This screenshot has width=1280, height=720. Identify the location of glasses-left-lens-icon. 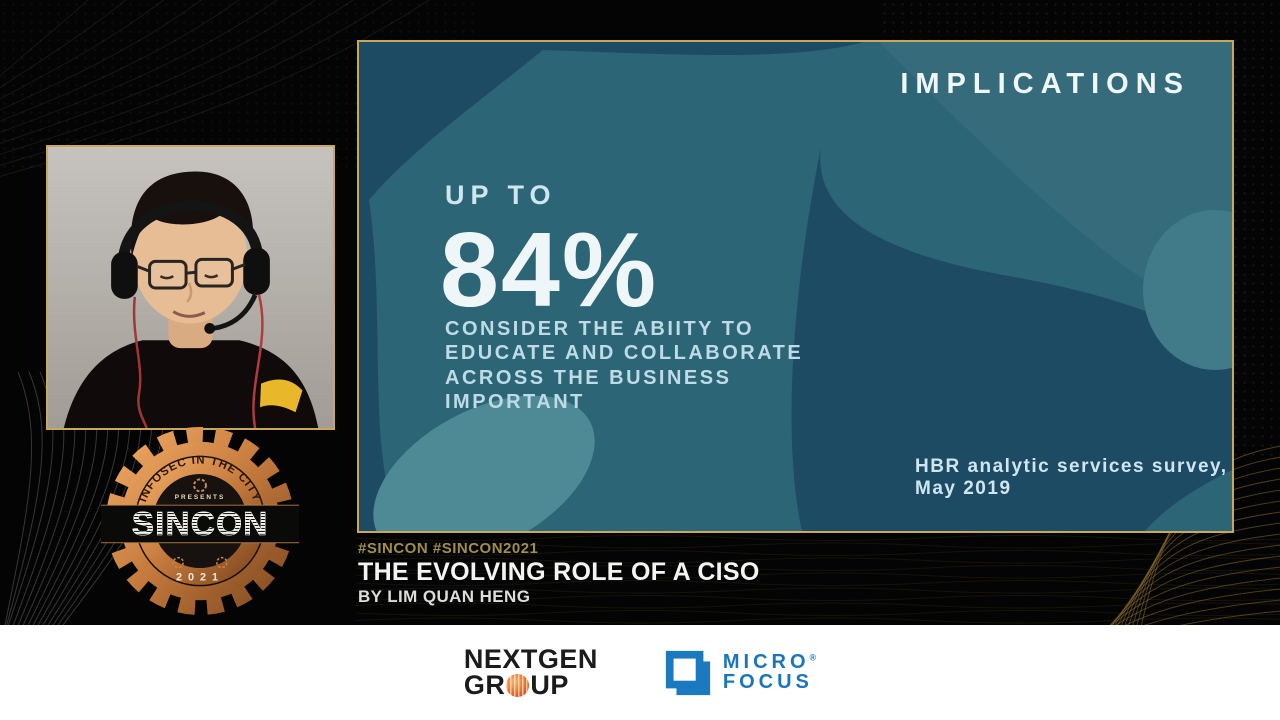
(168, 274).